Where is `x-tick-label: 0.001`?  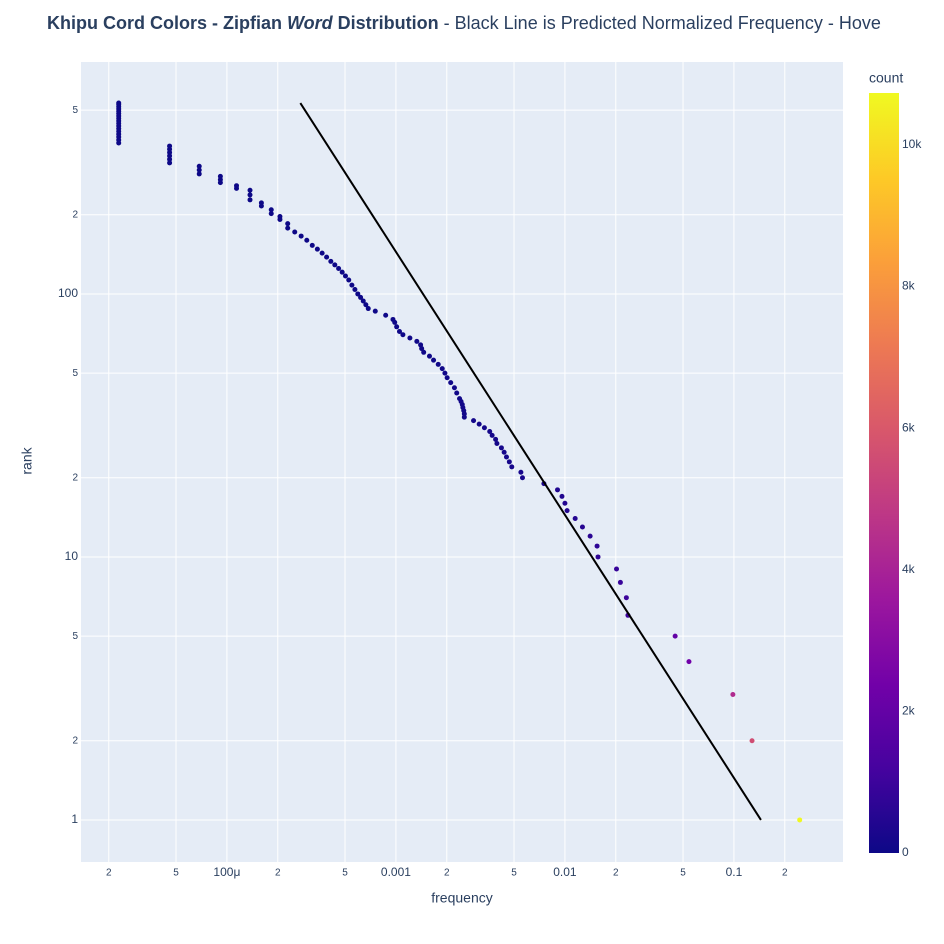
x-tick-label: 0.001 is located at coordinates (396, 872).